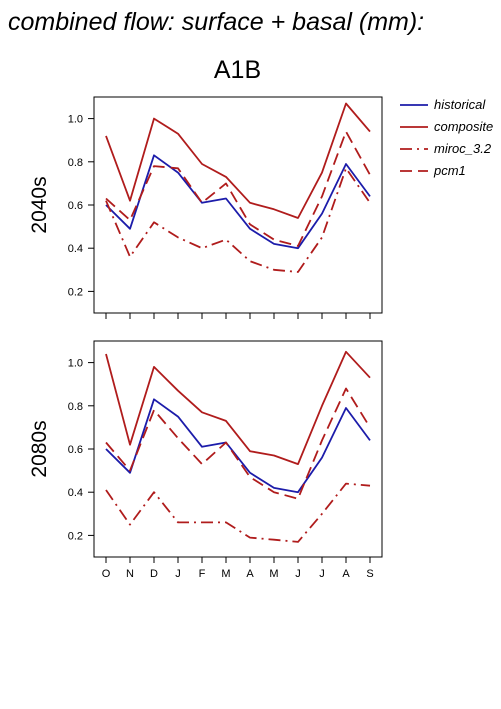 The image size is (501, 709). What do you see at coordinates (106, 574) in the screenshot?
I see `xtick-label: O` at bounding box center [106, 574].